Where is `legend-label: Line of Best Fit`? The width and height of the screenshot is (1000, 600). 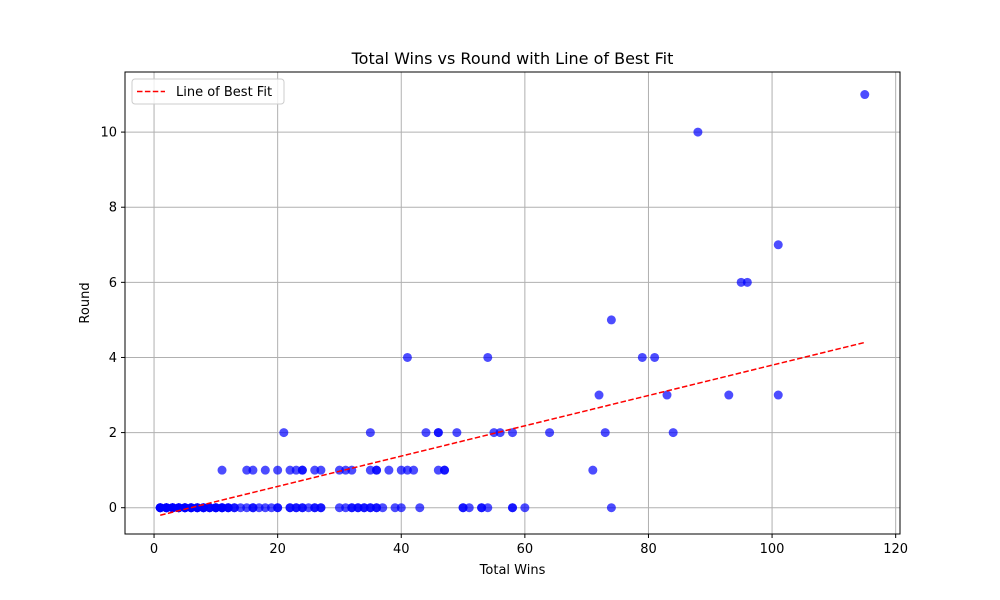 legend-label: Line of Best Fit is located at coordinates (224, 92).